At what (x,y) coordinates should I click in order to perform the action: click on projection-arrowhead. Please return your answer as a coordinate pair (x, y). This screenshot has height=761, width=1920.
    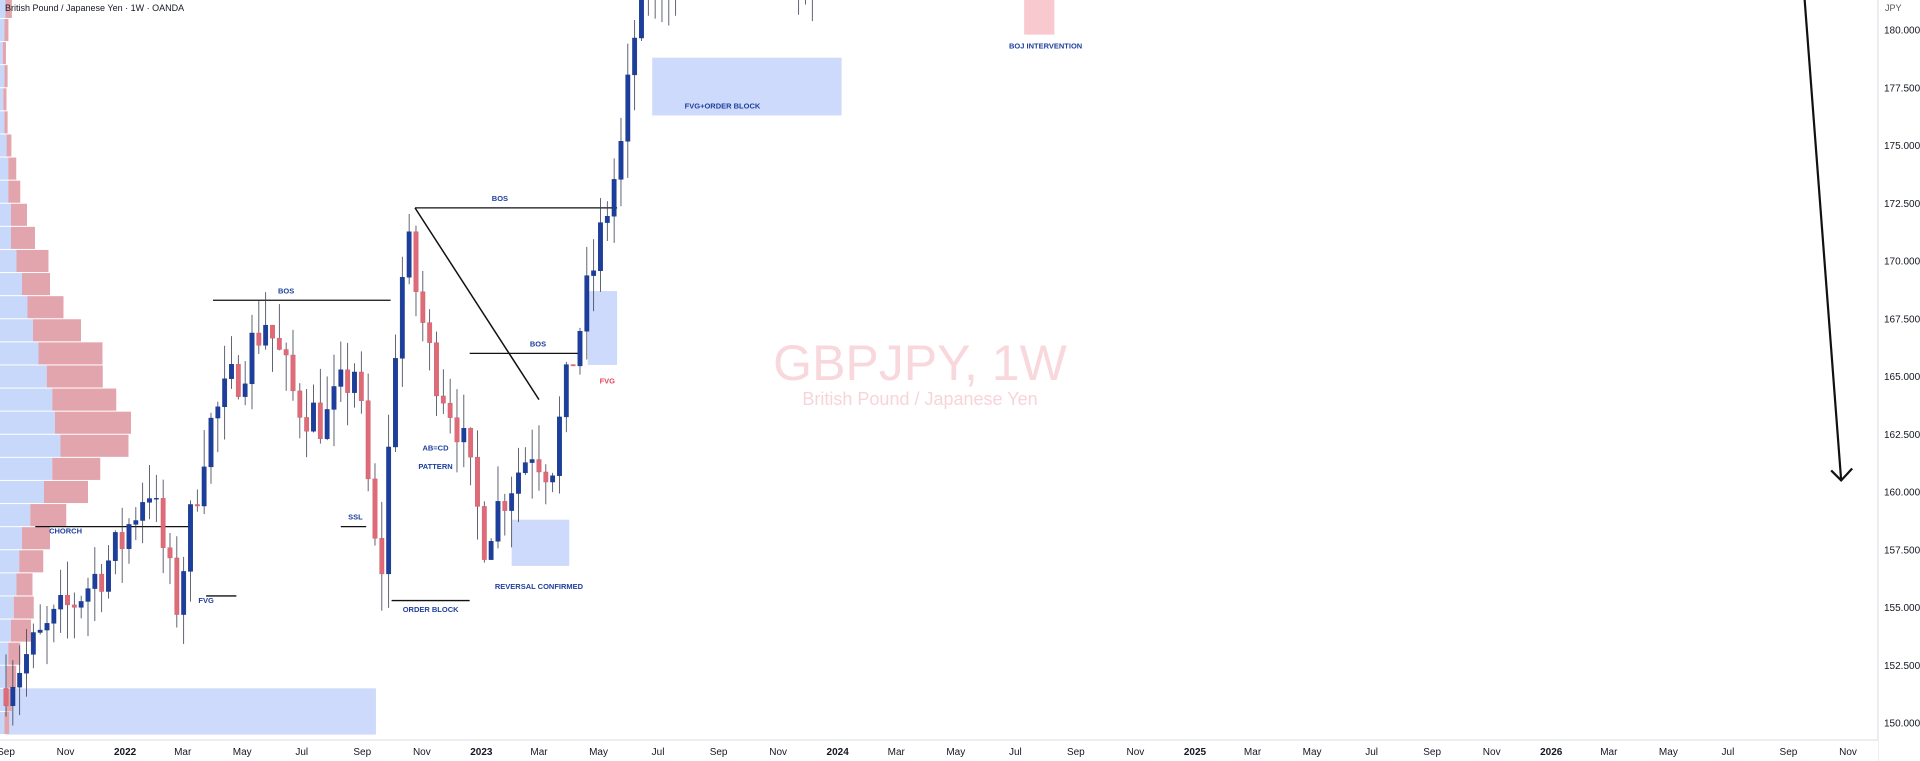
    Looking at the image, I should click on (1841, 475).